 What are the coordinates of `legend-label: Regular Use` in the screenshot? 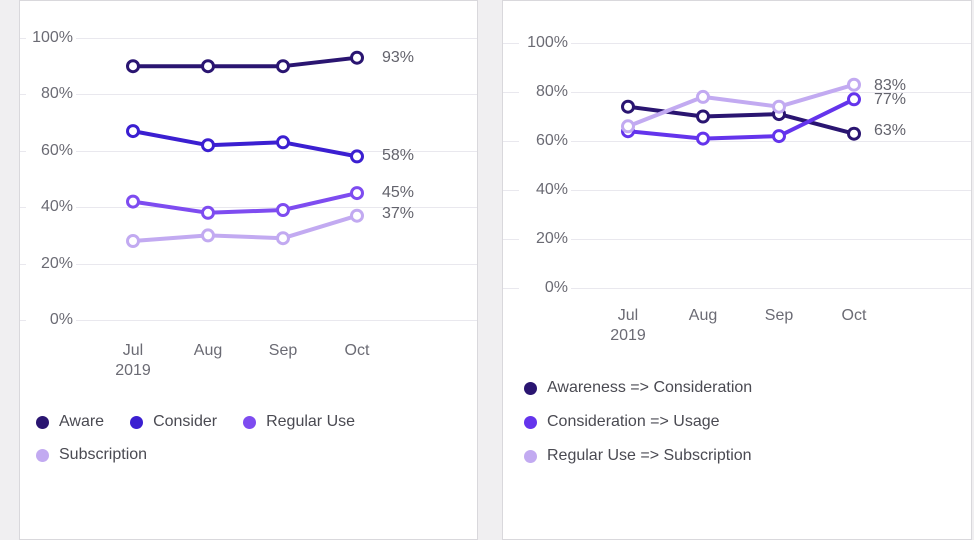 It's located at (311, 421).